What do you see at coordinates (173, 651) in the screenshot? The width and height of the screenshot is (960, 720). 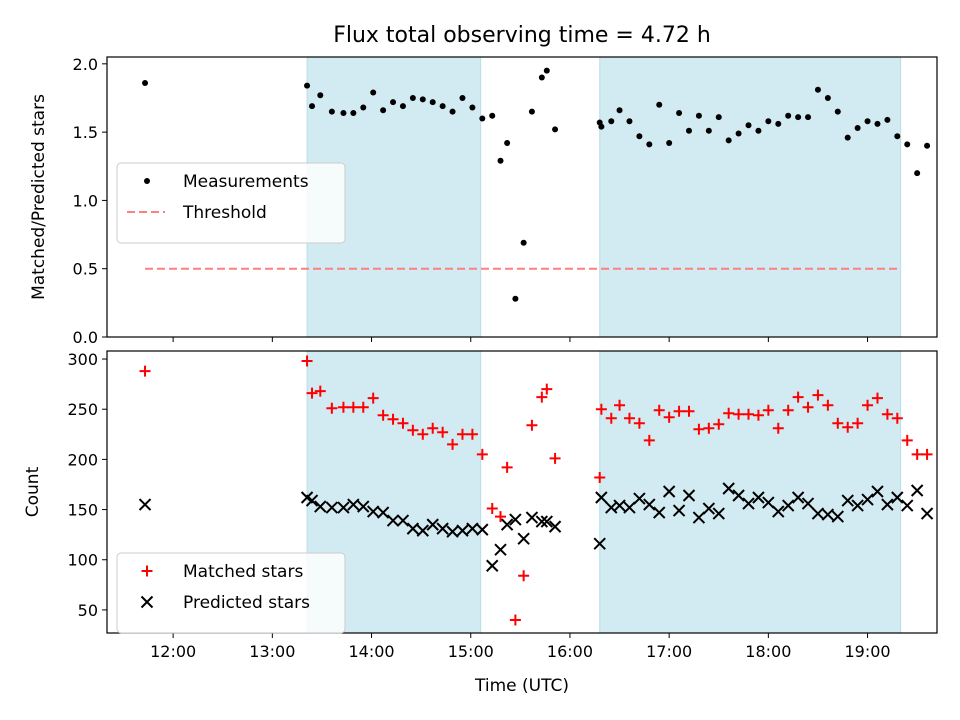 I see `x-tick-label: 12:00` at bounding box center [173, 651].